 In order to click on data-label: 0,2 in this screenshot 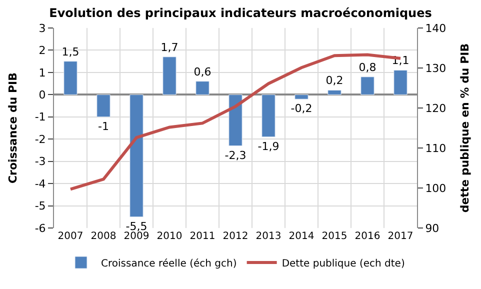, I will do `click(335, 81)`.